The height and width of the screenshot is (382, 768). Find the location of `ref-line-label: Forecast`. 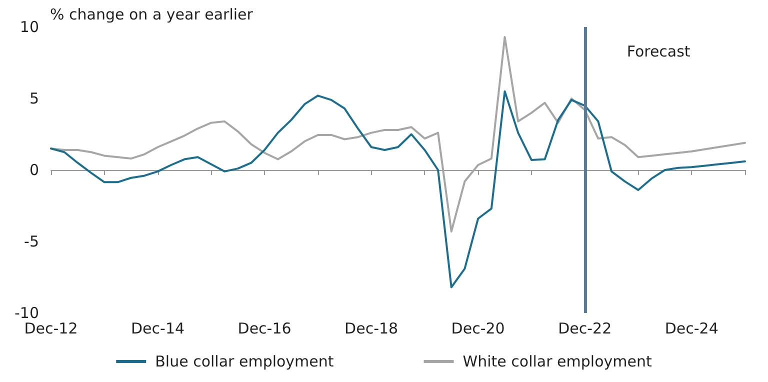

ref-line-label: Forecast is located at coordinates (658, 51).